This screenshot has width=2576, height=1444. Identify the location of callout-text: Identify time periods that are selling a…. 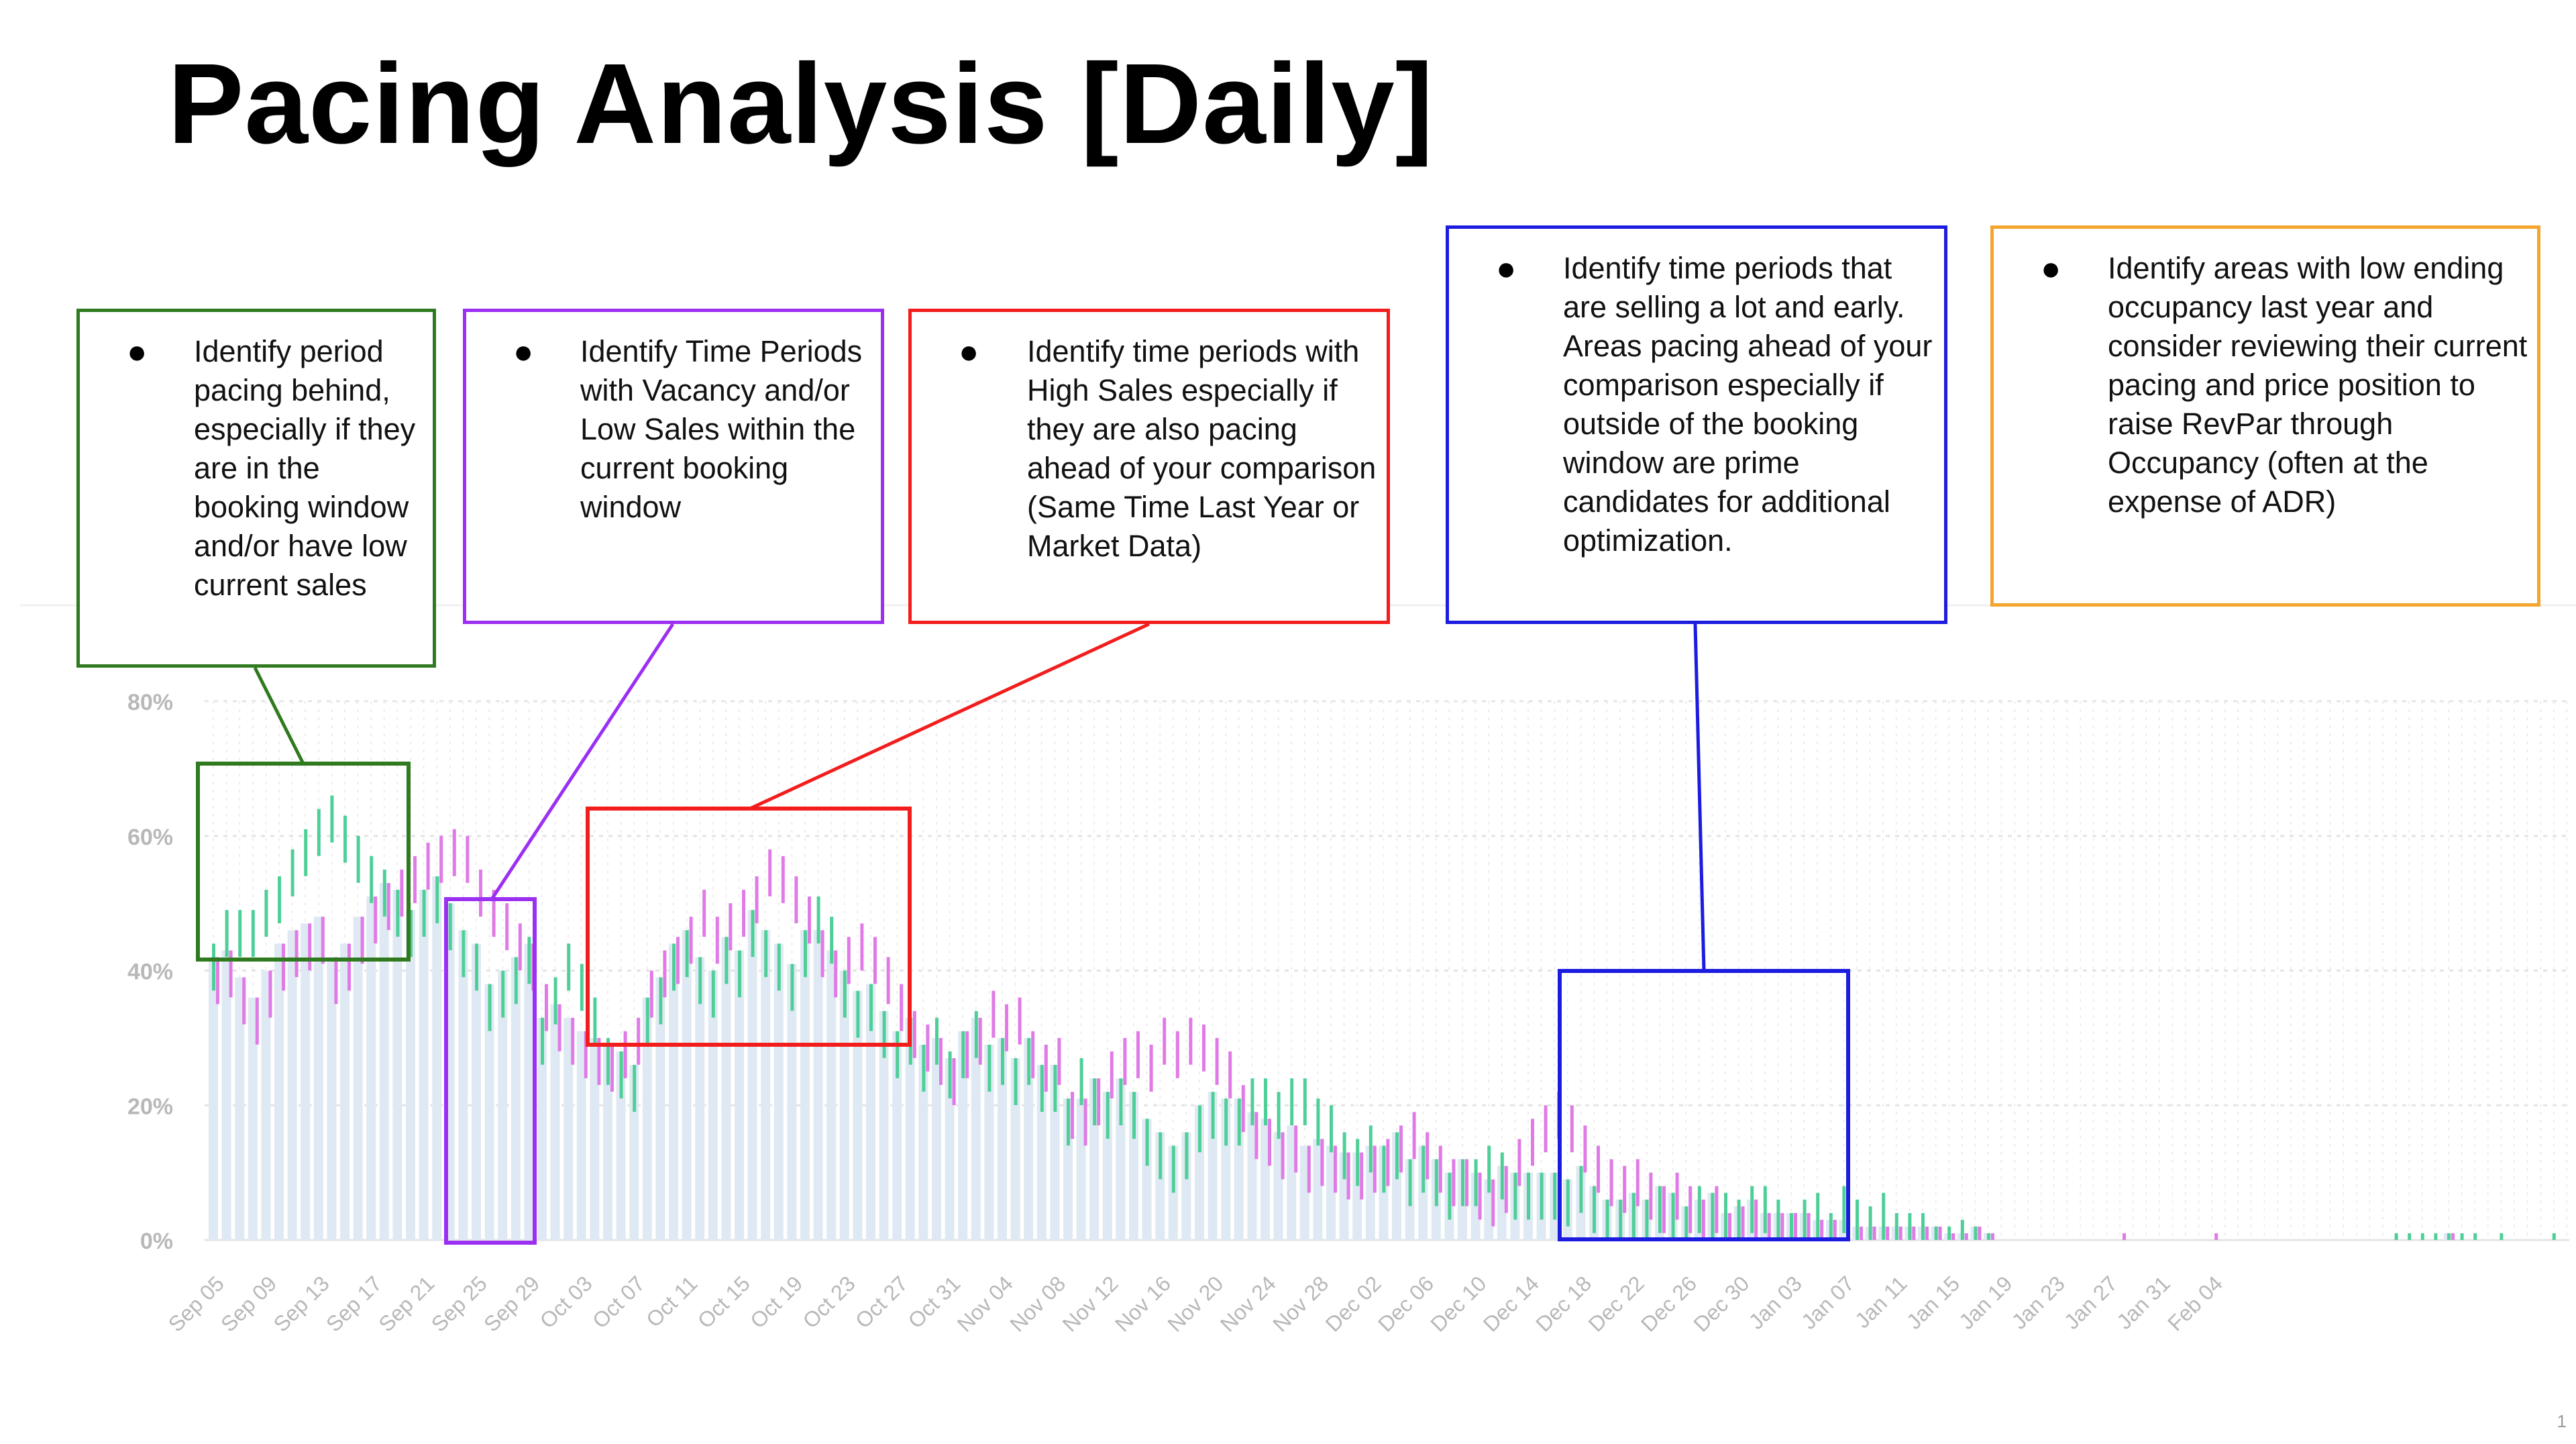
(1748, 404).